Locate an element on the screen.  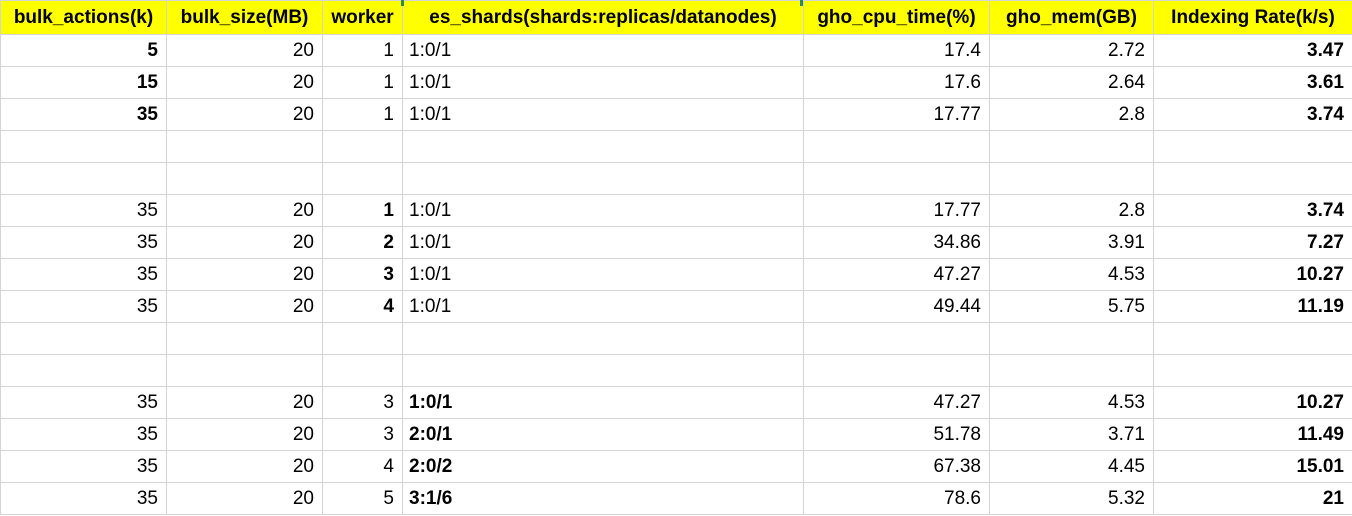
header-gho-cpu-time: gho_cpu_time(%) is located at coordinates (896, 17).